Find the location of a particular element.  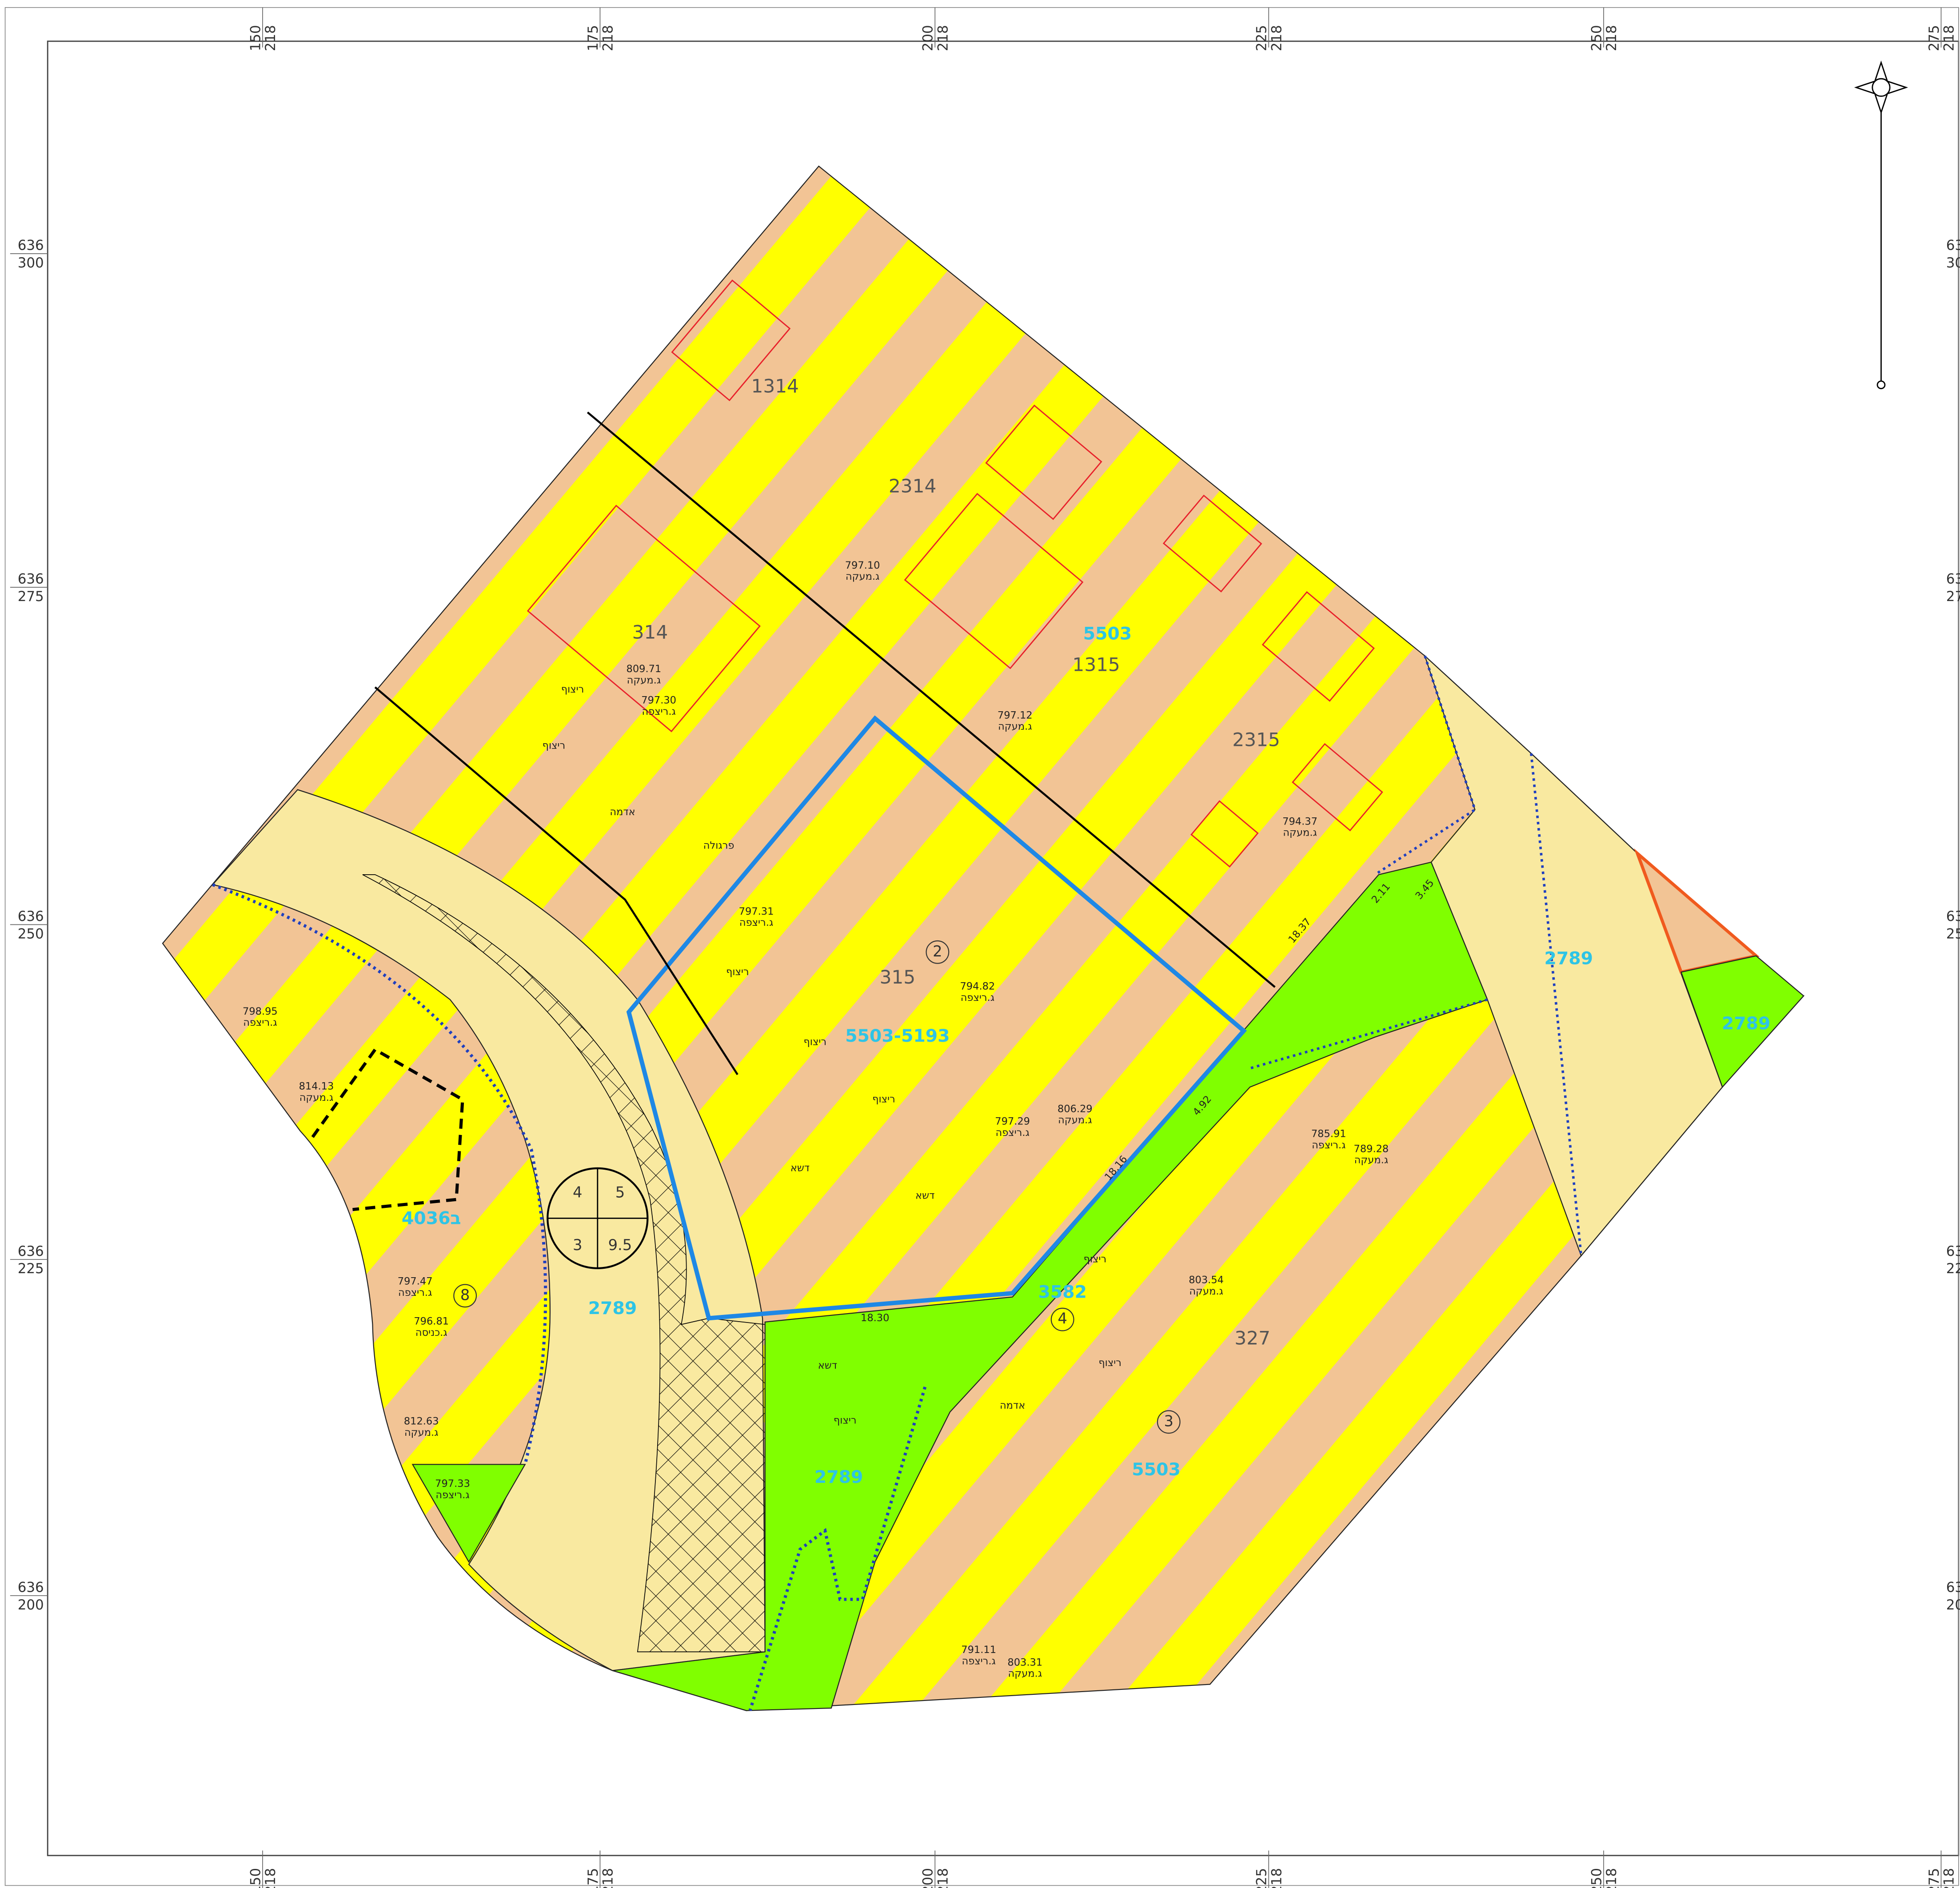

elevation-value: 806.29 is located at coordinates (1075, 1109).